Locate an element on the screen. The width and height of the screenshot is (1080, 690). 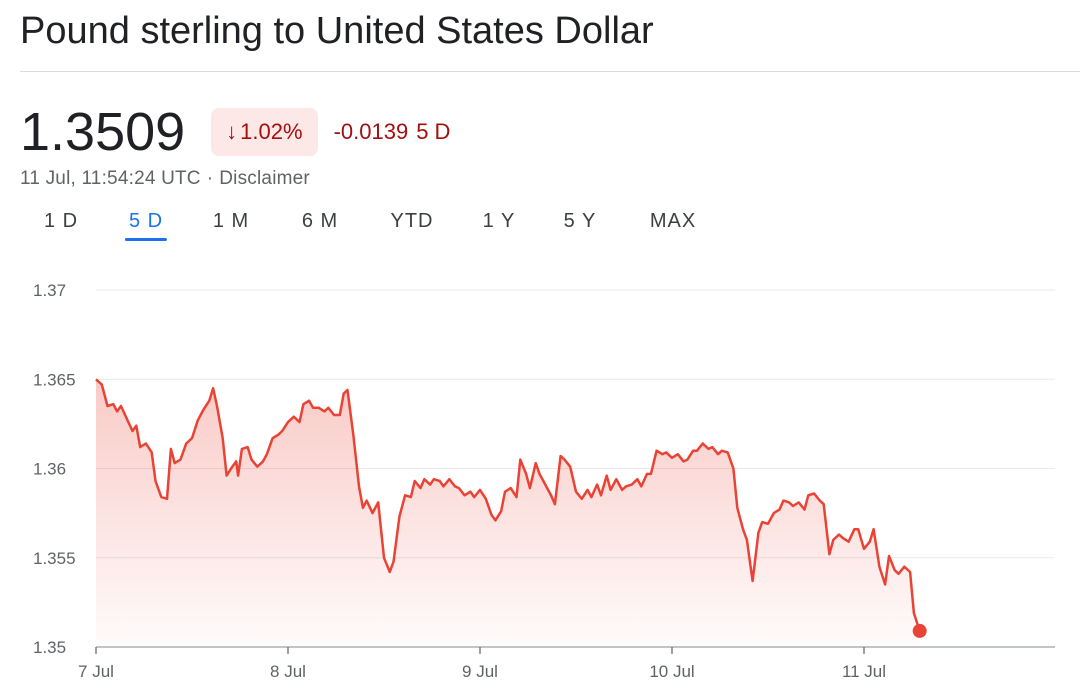
change-percent-badge: ↓ 1.02% is located at coordinates (264, 132).